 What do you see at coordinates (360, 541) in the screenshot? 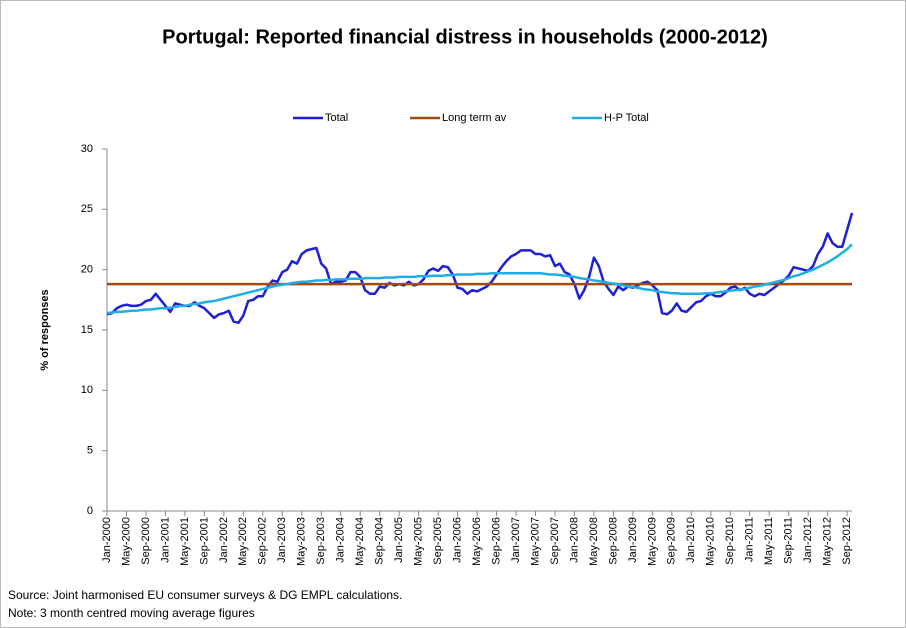
I see `x-tick-label: May-2004` at bounding box center [360, 541].